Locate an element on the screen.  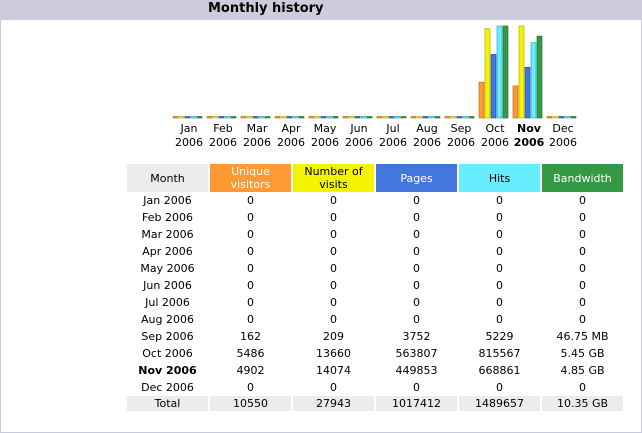
monthly-history-chart is located at coordinates (374, 72).